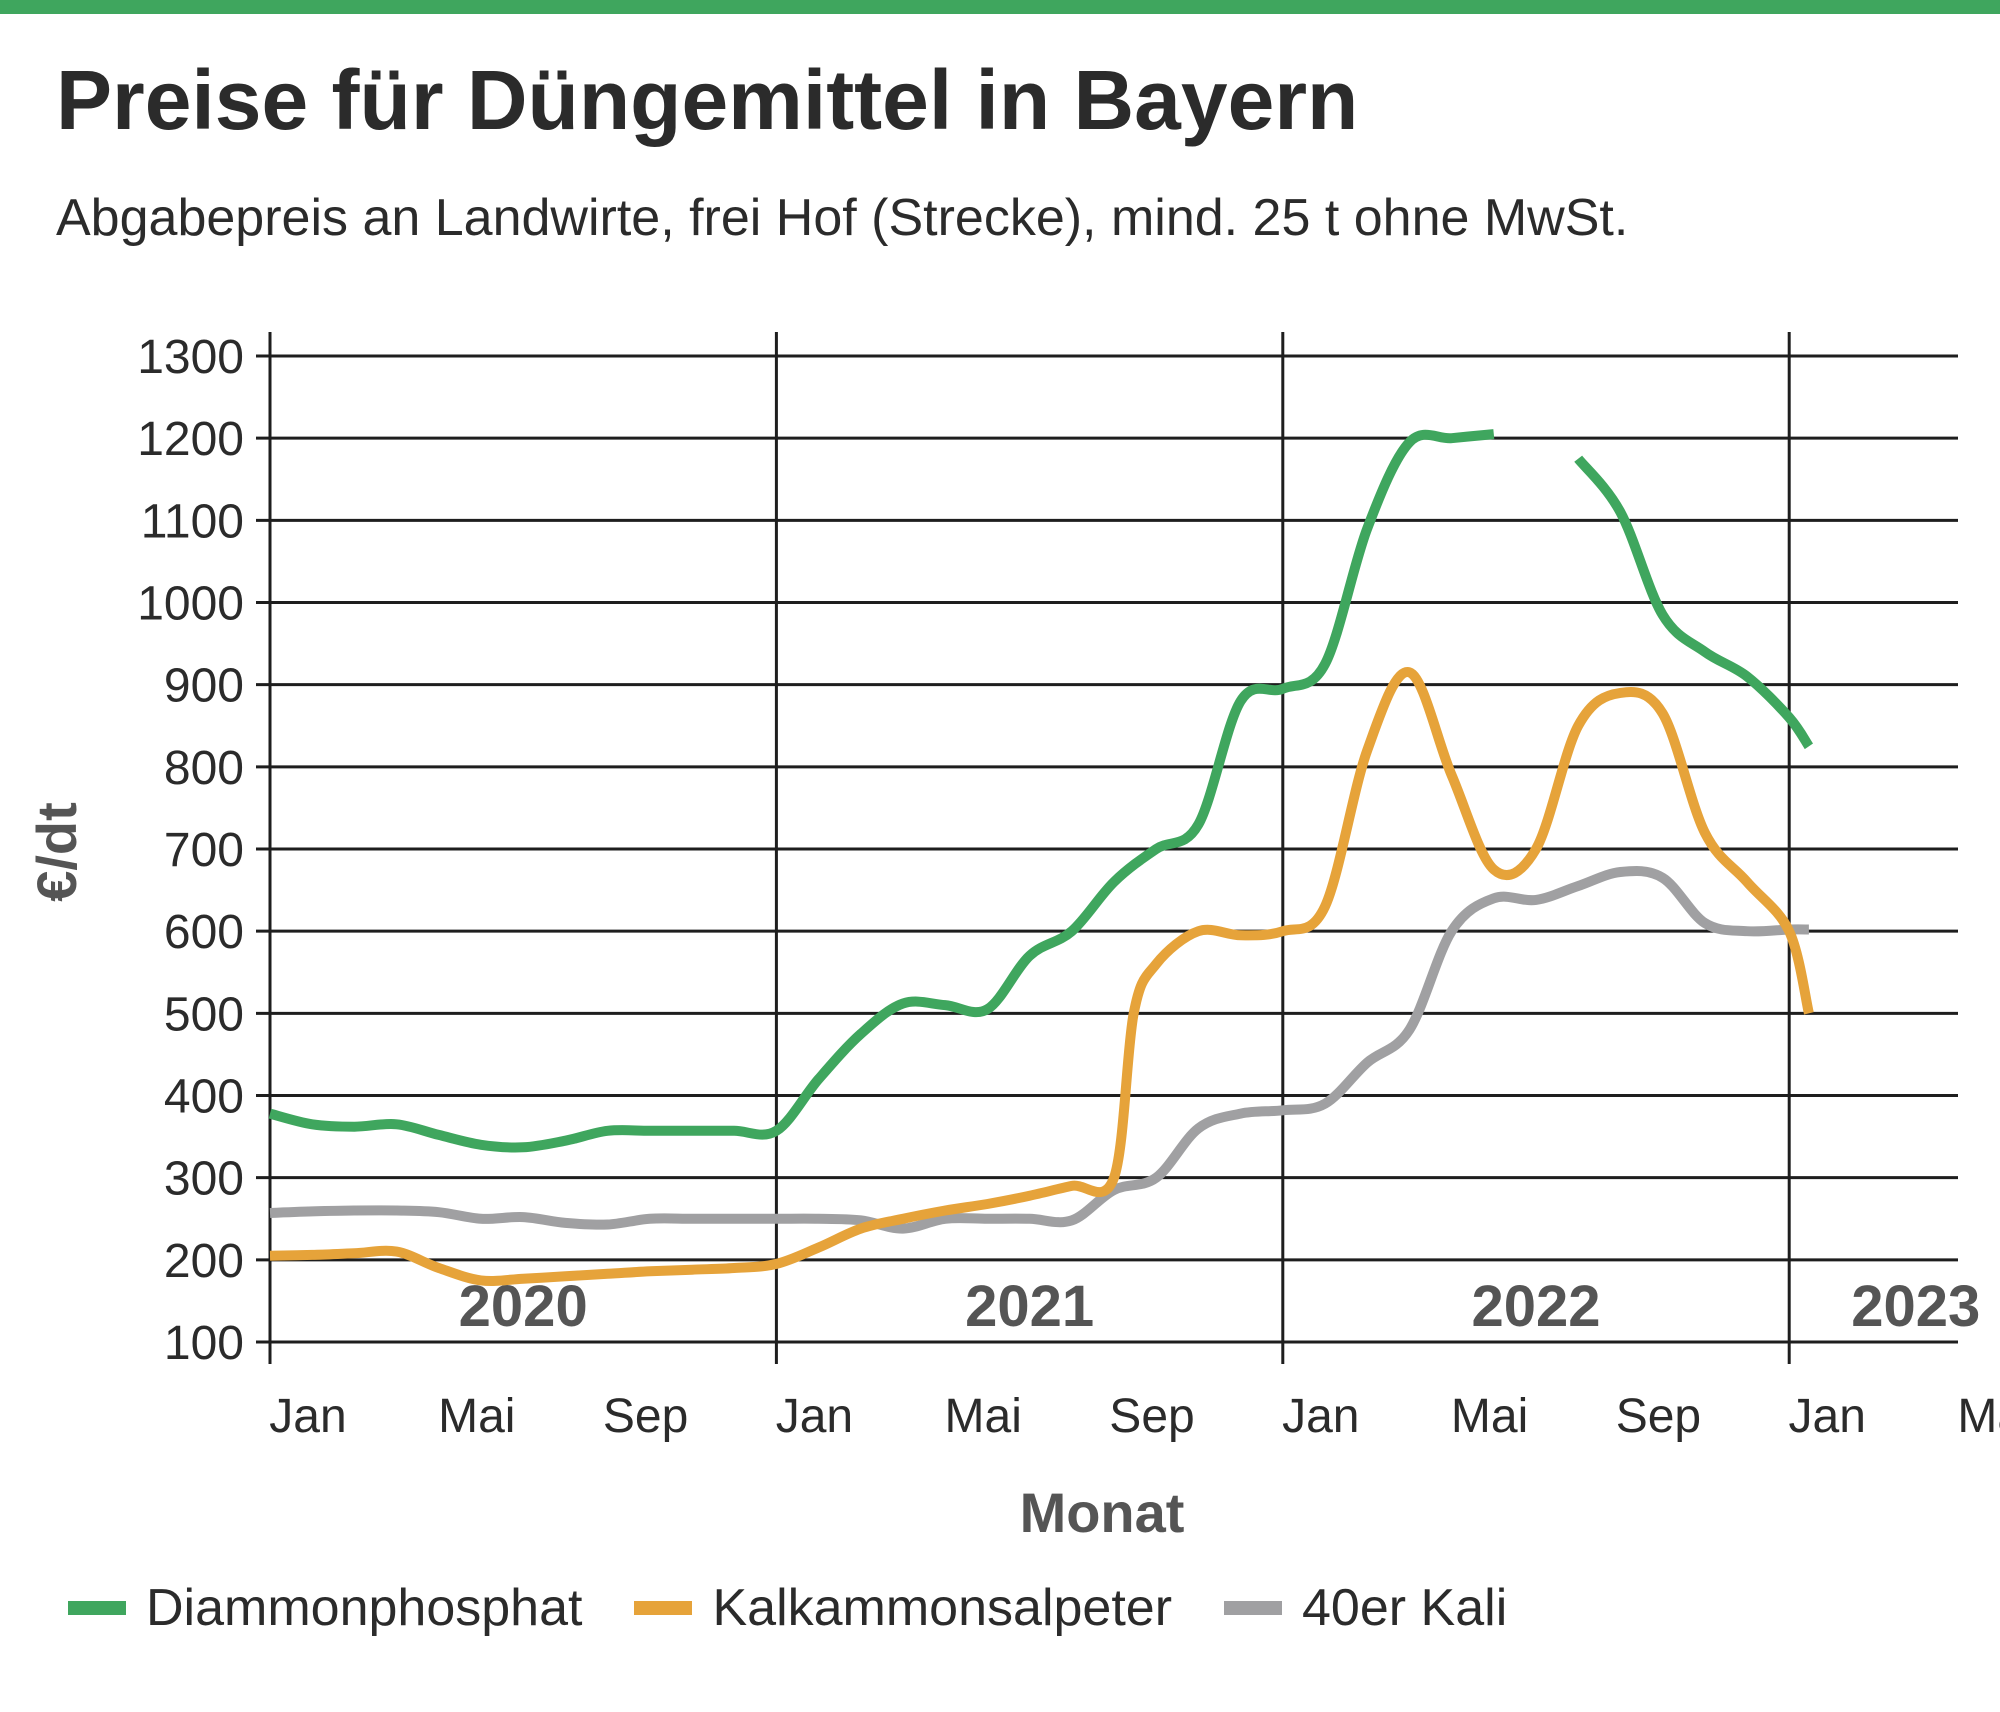 This screenshot has width=2000, height=1712. Describe the element at coordinates (1694, 602) in the screenshot. I see `series-line-diammonphosphat` at that location.